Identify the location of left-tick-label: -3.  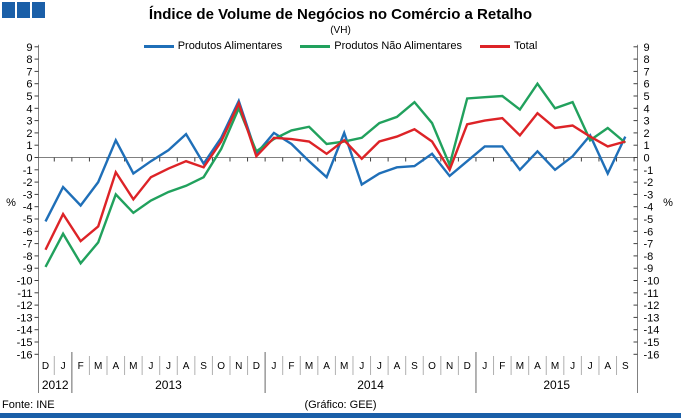
(28, 195).